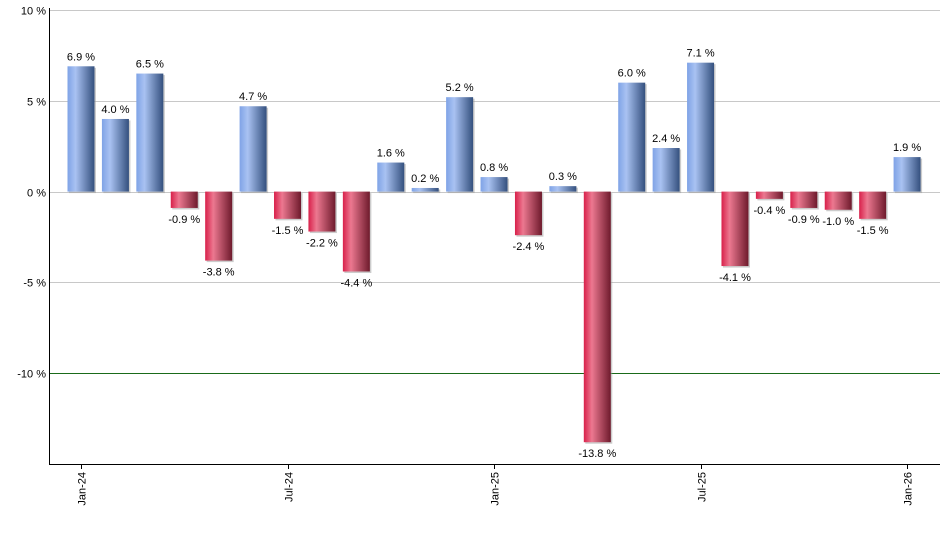 This screenshot has height=555, width=940. Describe the element at coordinates (666, 139) in the screenshot. I see `data-label: 2.4 %` at that location.